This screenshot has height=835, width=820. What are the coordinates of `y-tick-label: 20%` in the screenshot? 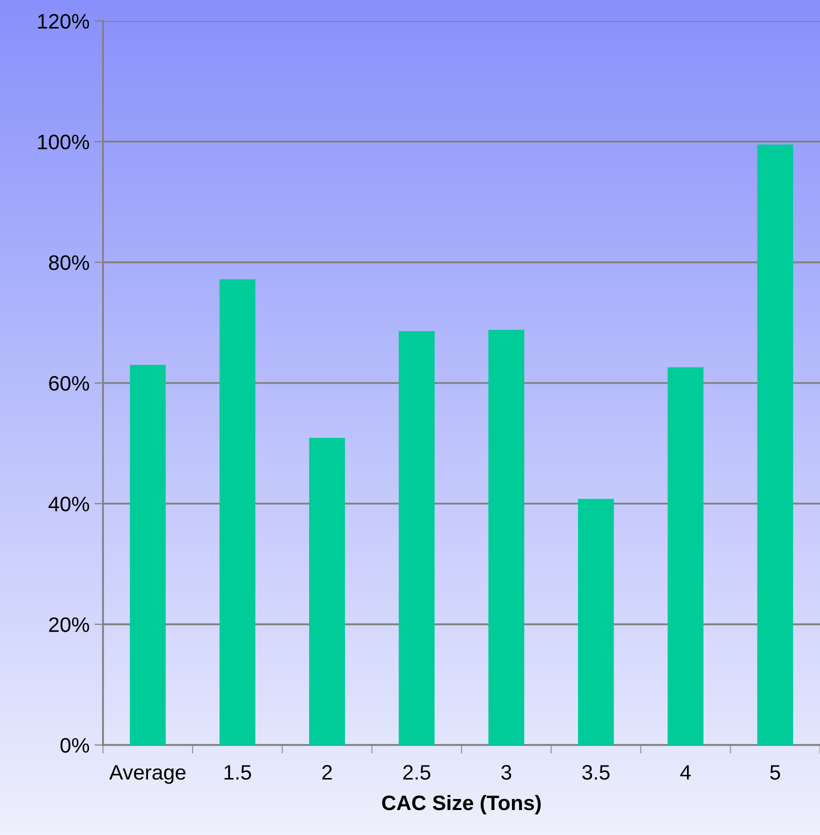 It's located at (69, 624).